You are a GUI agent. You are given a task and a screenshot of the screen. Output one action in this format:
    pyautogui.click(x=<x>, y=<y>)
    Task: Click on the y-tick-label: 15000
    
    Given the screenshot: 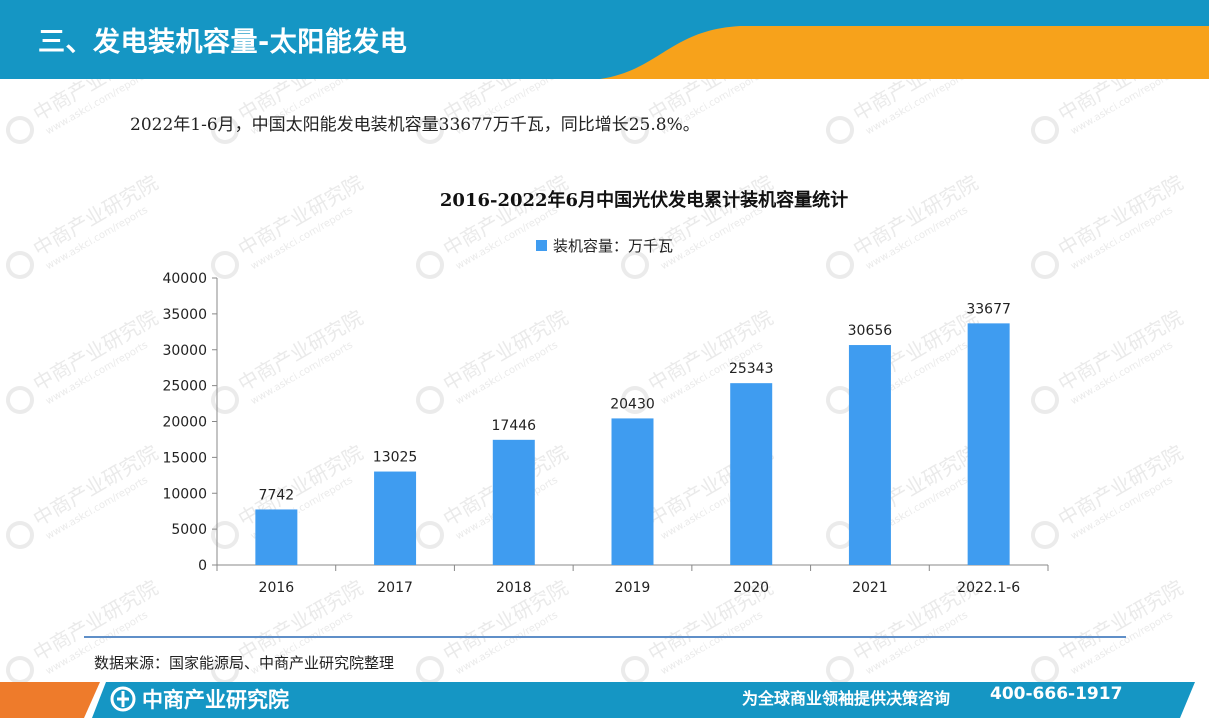 What is the action you would take?
    pyautogui.click(x=184, y=458)
    